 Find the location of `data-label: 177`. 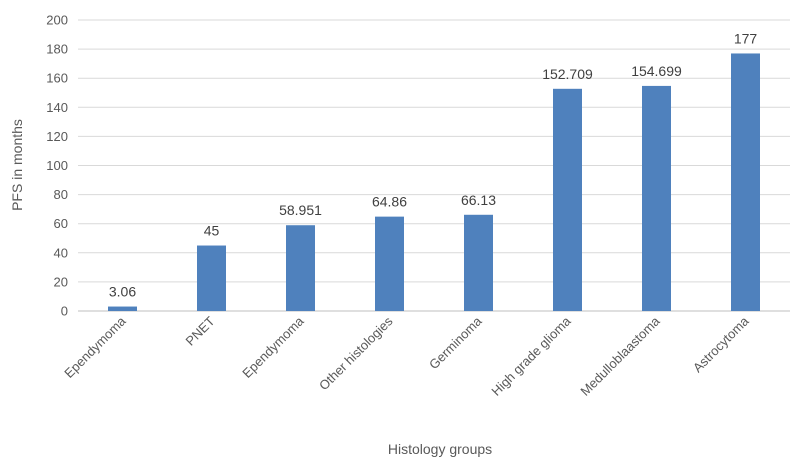

data-label: 177 is located at coordinates (746, 38).